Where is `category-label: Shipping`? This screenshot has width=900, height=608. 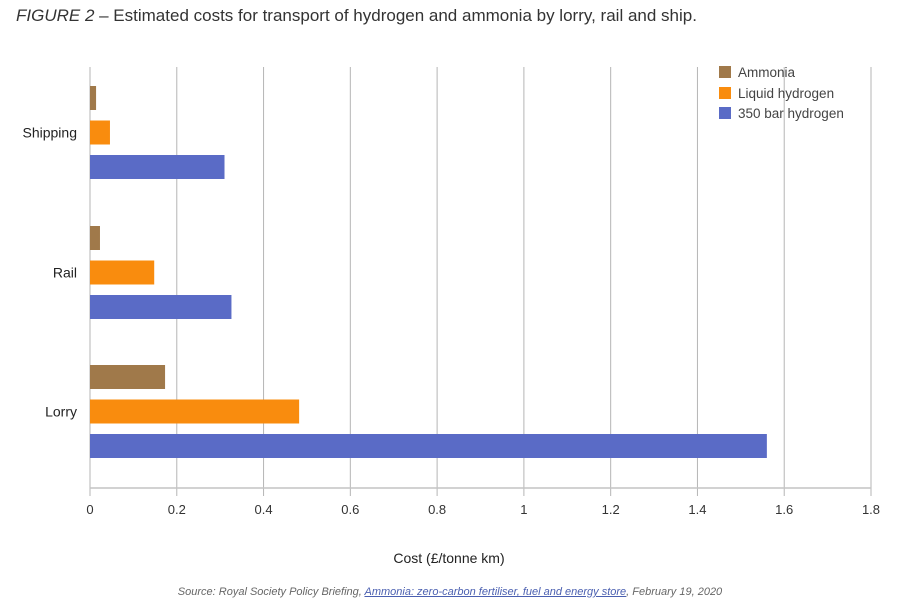 category-label: Shipping is located at coordinates (50, 133).